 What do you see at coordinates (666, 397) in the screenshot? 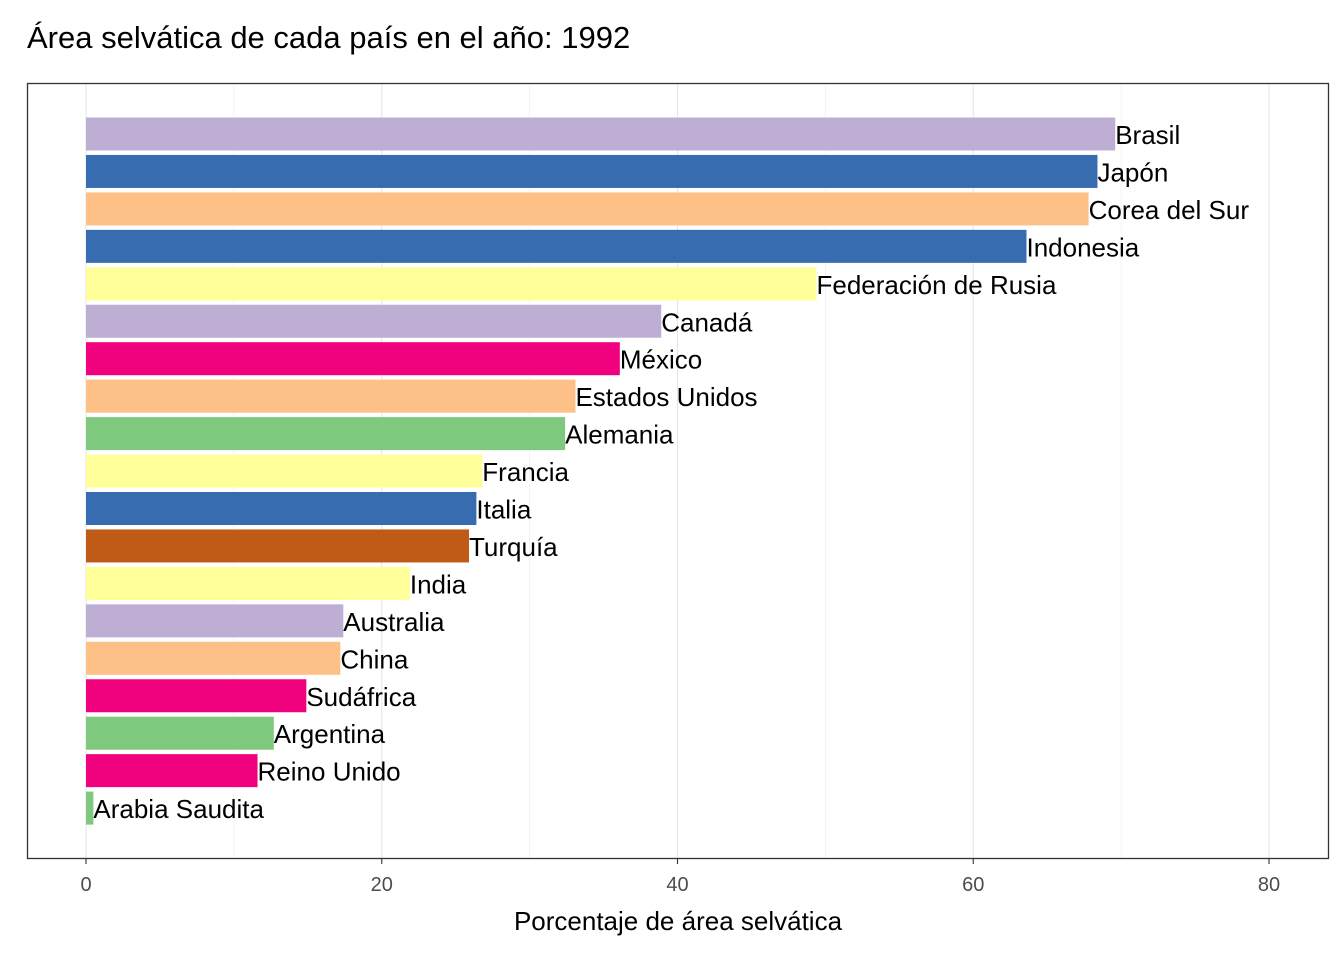
I see `bar-label: Estados Unidos` at bounding box center [666, 397].